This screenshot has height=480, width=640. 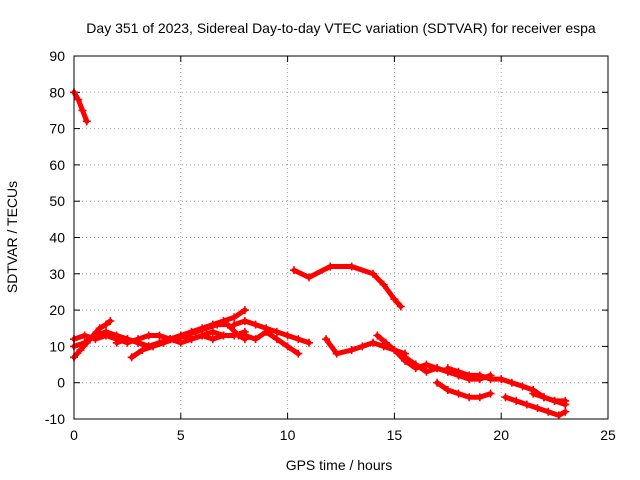 What do you see at coordinates (57, 346) in the screenshot?
I see `y-tick-label: 10` at bounding box center [57, 346].